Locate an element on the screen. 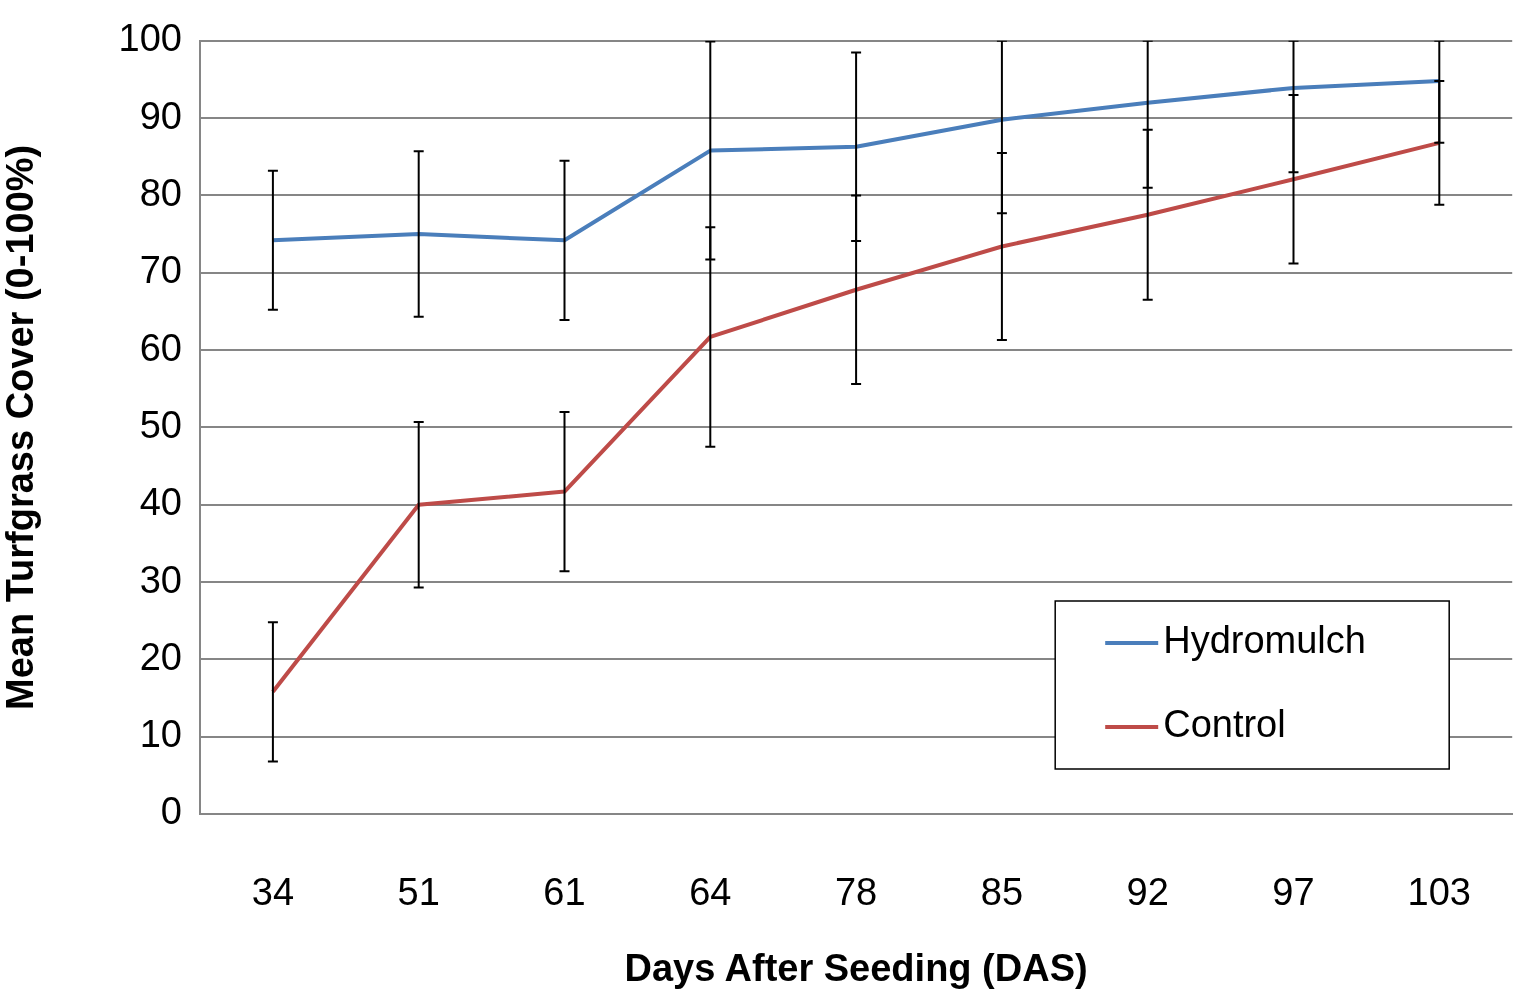 The height and width of the screenshot is (993, 1529). x-tick-label: 85 is located at coordinates (1002, 892).